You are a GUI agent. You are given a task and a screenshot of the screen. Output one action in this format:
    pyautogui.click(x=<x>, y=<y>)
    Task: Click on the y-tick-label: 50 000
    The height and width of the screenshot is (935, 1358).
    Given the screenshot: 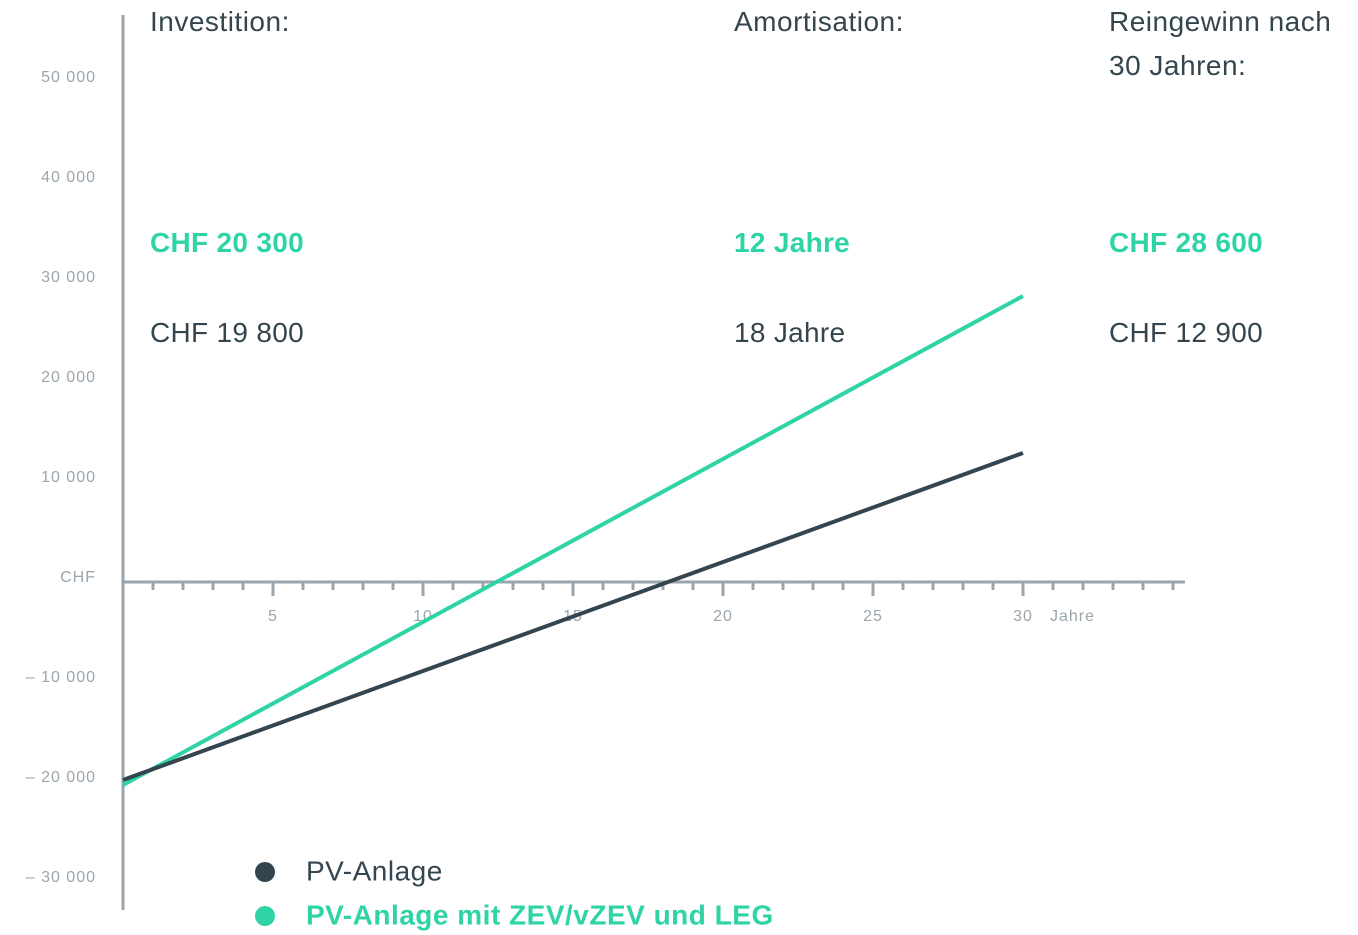 What is the action you would take?
    pyautogui.click(x=68, y=77)
    